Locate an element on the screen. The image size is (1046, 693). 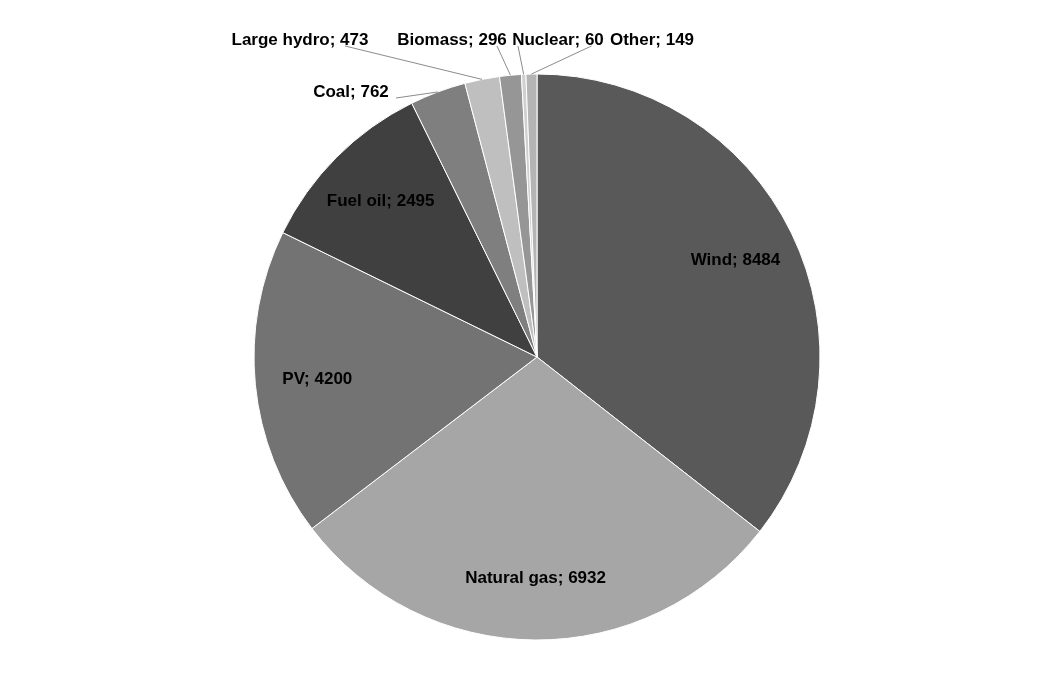
slice-label: Biomass; 296 is located at coordinates (452, 39).